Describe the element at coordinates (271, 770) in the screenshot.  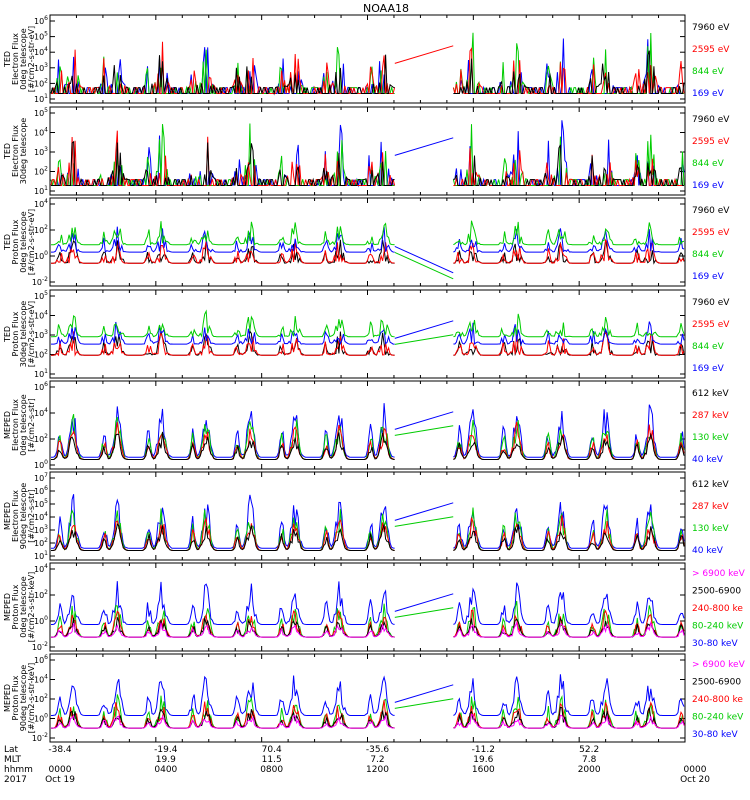
I see `x-axis-hhmm-value: 0800` at that location.